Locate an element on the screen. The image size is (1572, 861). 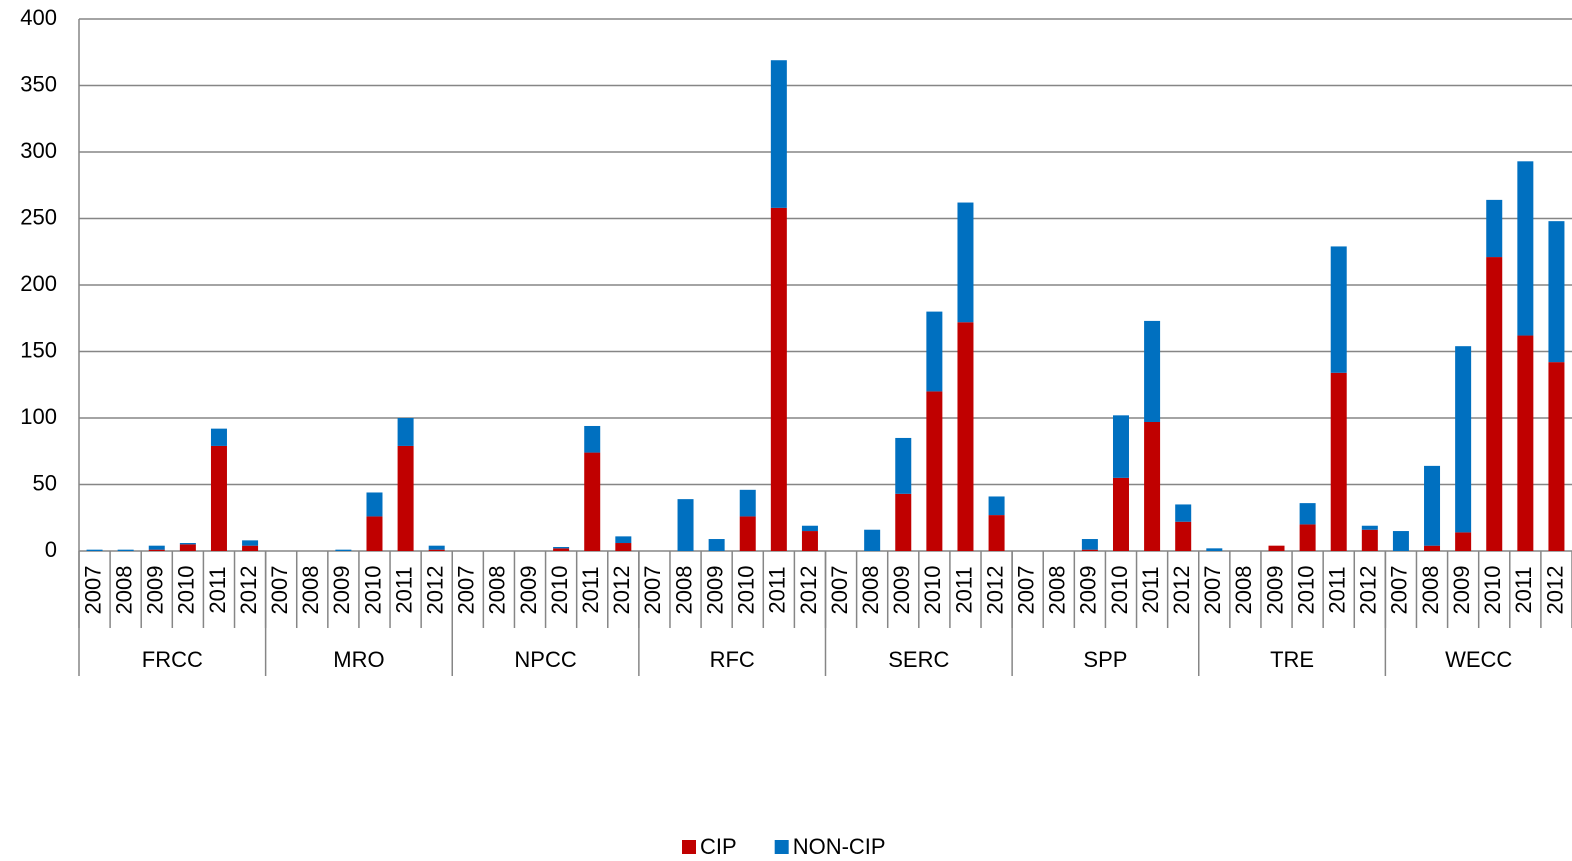
y-tick-label: 300 is located at coordinates (38, 150).